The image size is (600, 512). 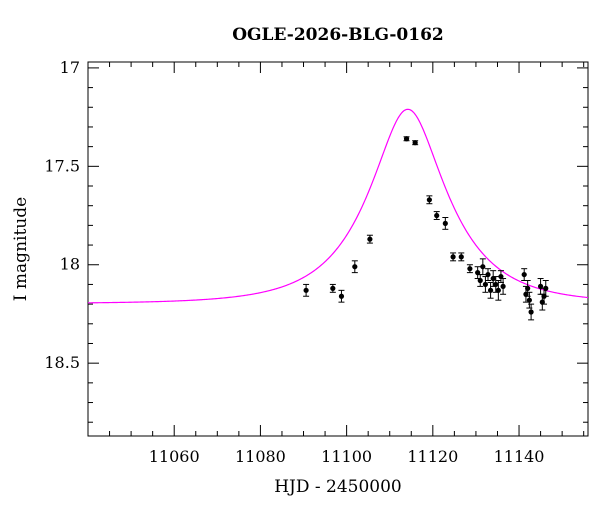 What do you see at coordinates (260, 456) in the screenshot?
I see `x-tick-label: 11080` at bounding box center [260, 456].